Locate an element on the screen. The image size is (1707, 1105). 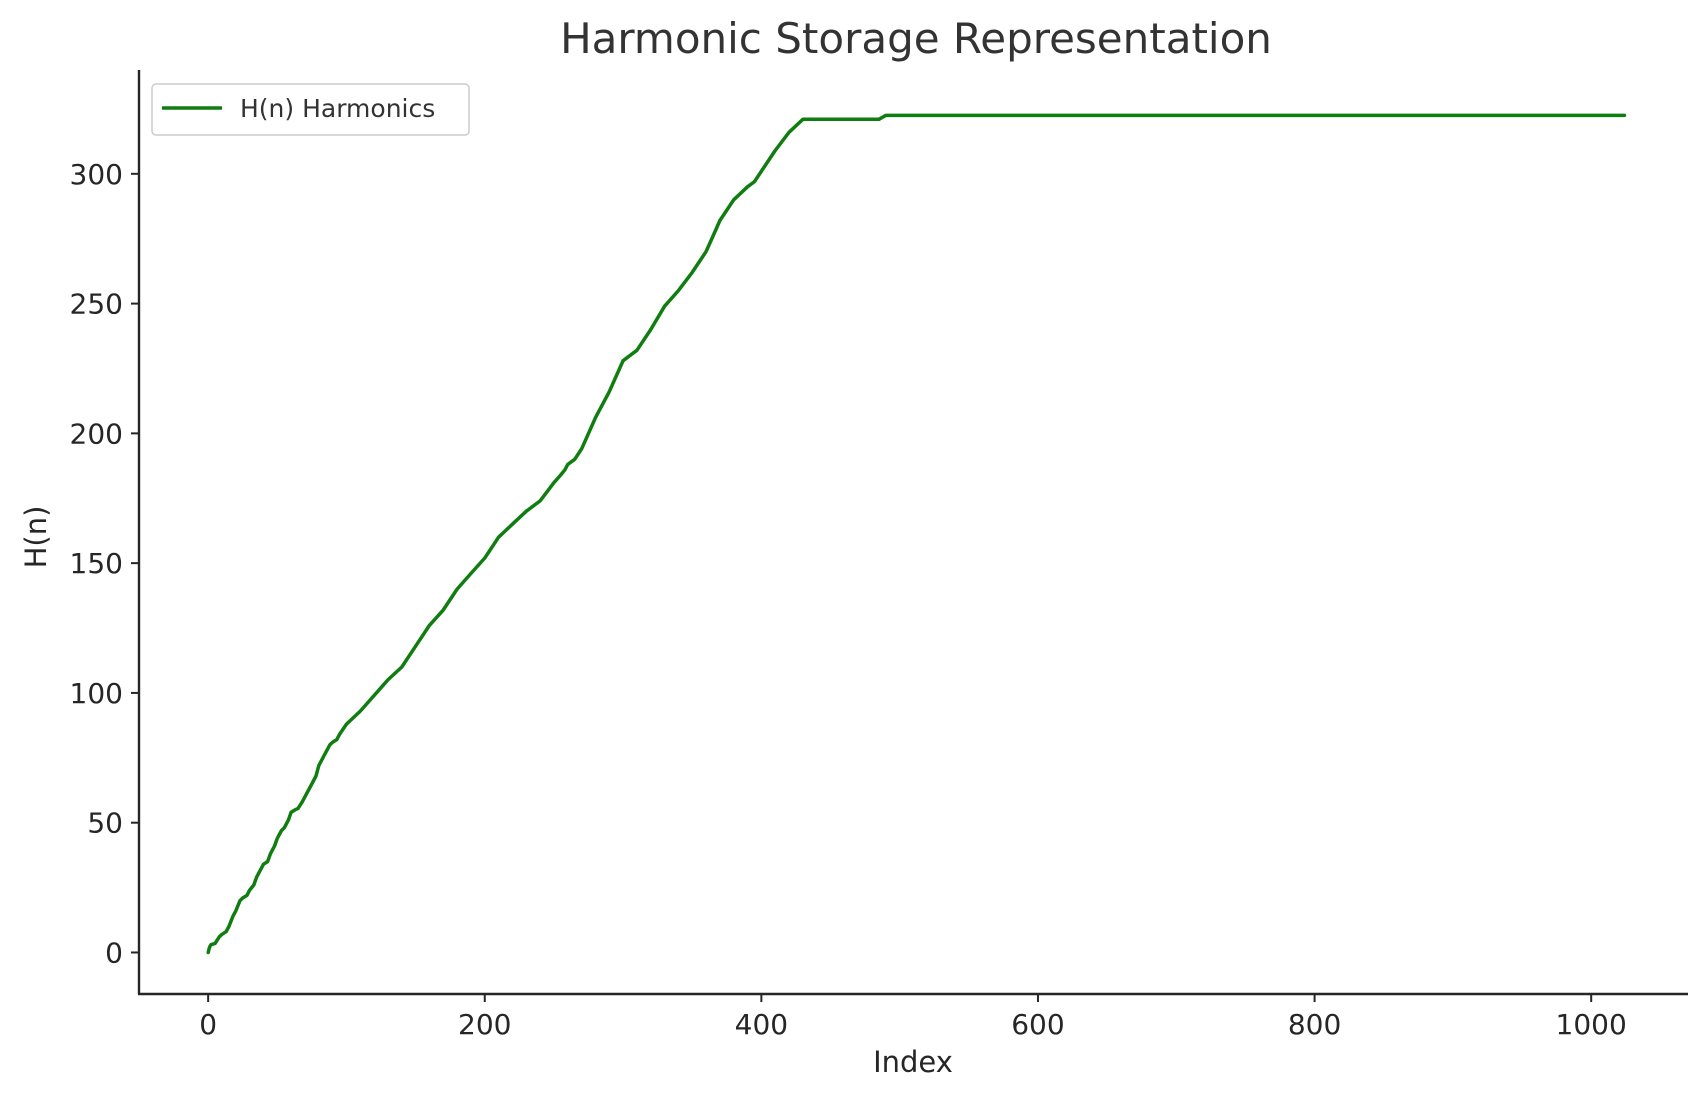
x-tick-label: 600 is located at coordinates (1037, 1024).